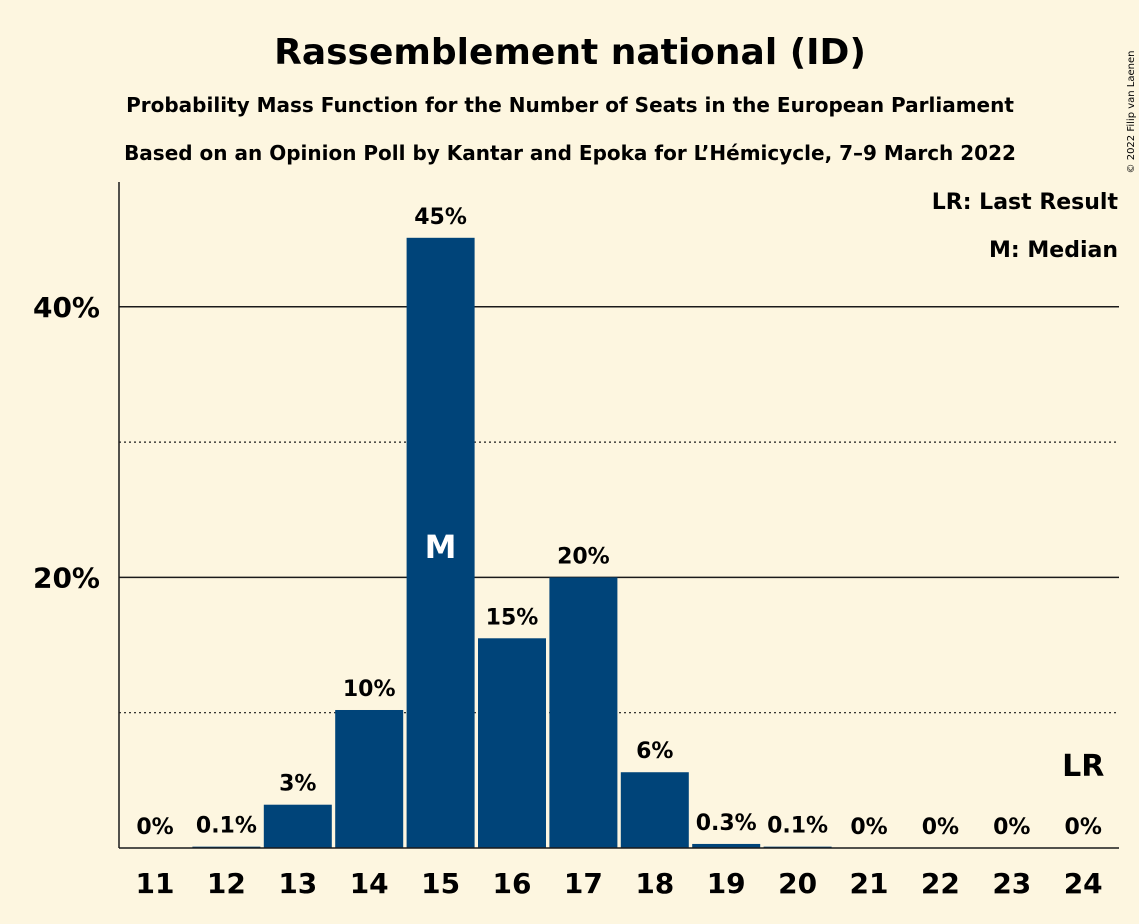 This screenshot has height=924, width=1139. Describe the element at coordinates (654, 751) in the screenshot. I see `data-label-18: 6%` at that location.